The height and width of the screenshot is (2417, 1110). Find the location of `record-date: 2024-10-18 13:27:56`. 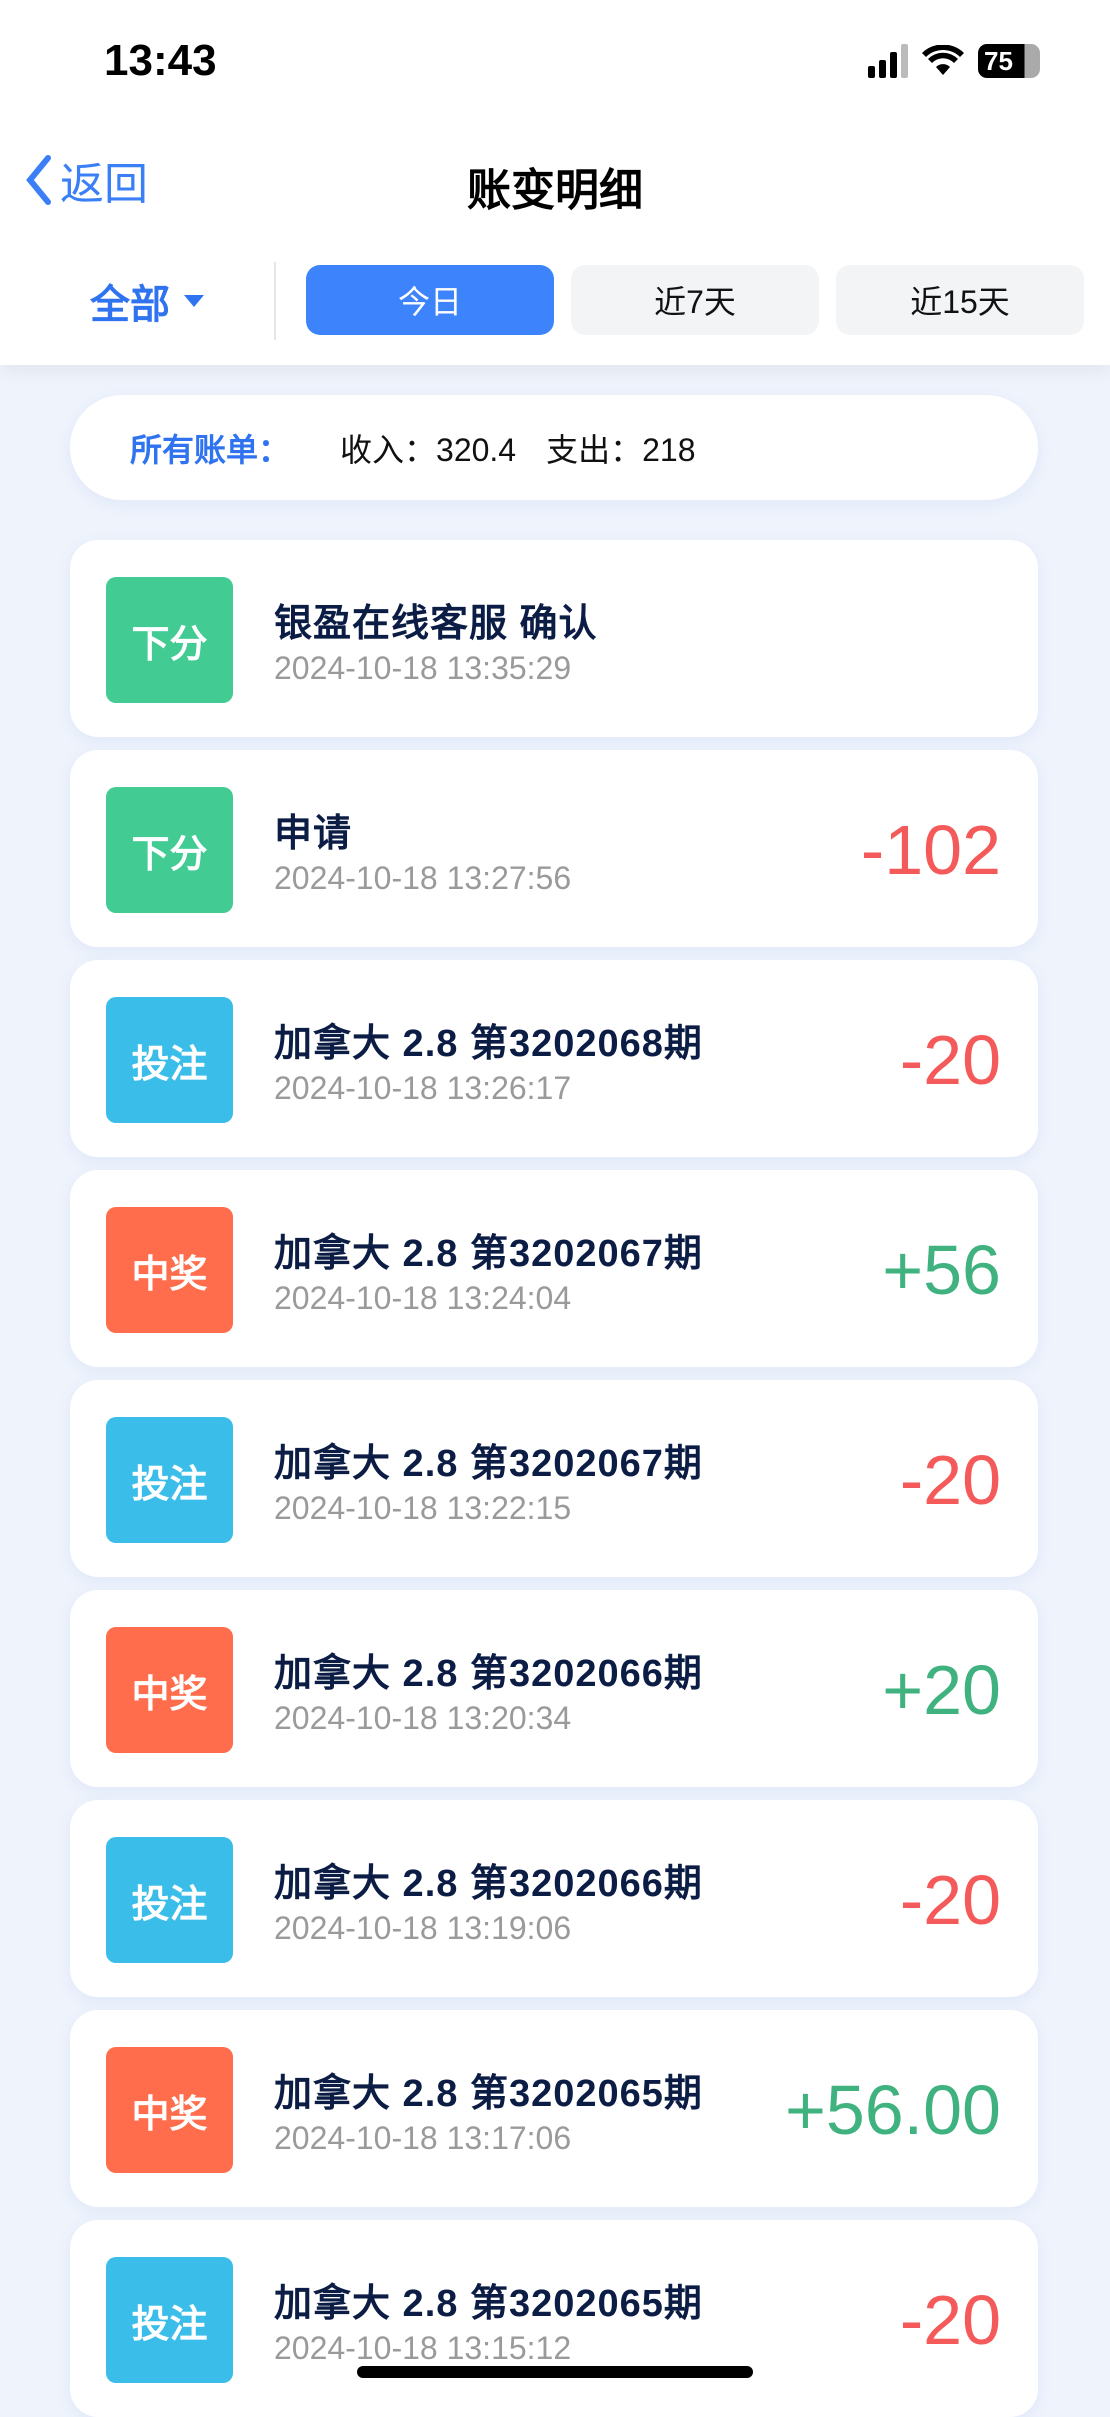

record-date: 2024-10-18 13:27:56 is located at coordinates (423, 878).